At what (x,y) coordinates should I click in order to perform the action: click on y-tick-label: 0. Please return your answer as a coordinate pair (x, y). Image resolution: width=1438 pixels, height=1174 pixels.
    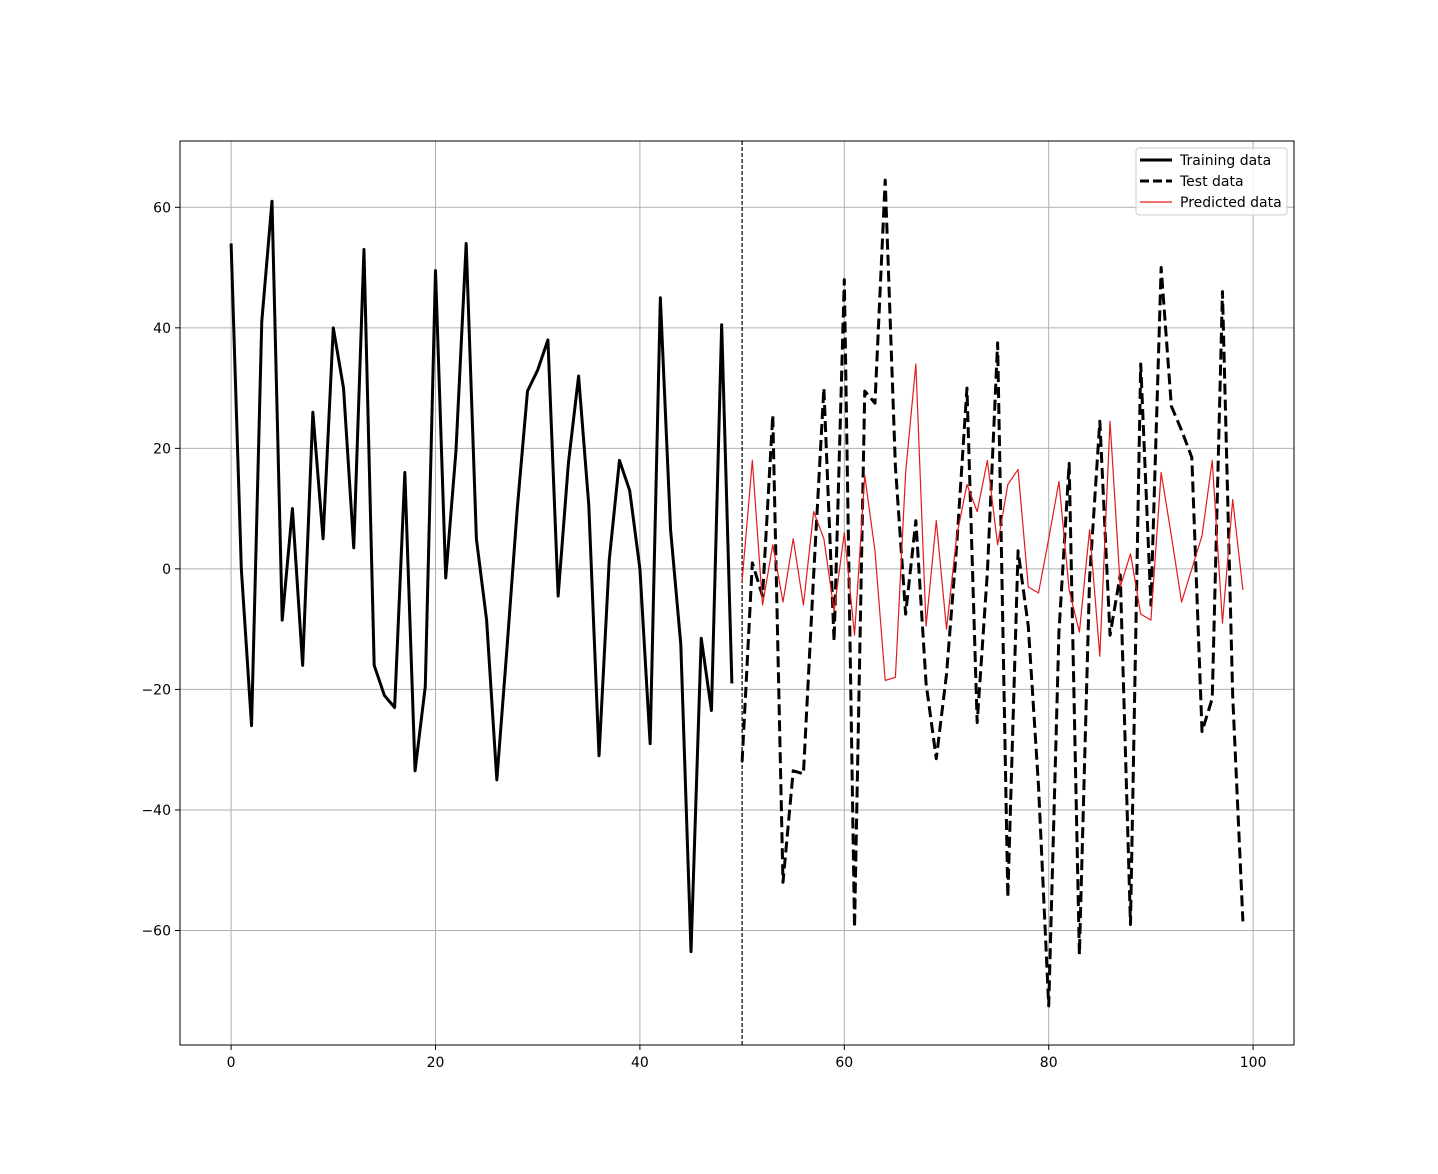
    Looking at the image, I should click on (166, 570).